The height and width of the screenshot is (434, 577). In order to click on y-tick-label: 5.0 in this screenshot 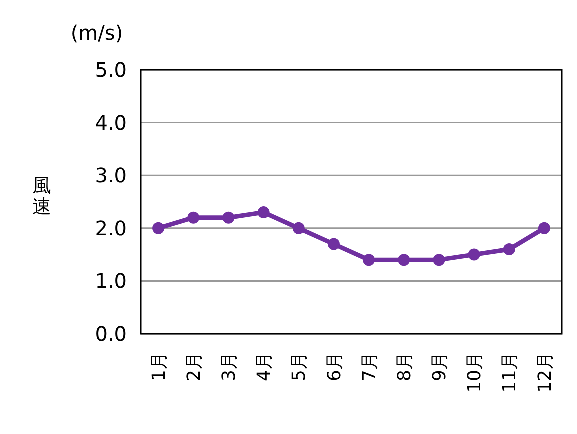, I will do `click(111, 70)`.